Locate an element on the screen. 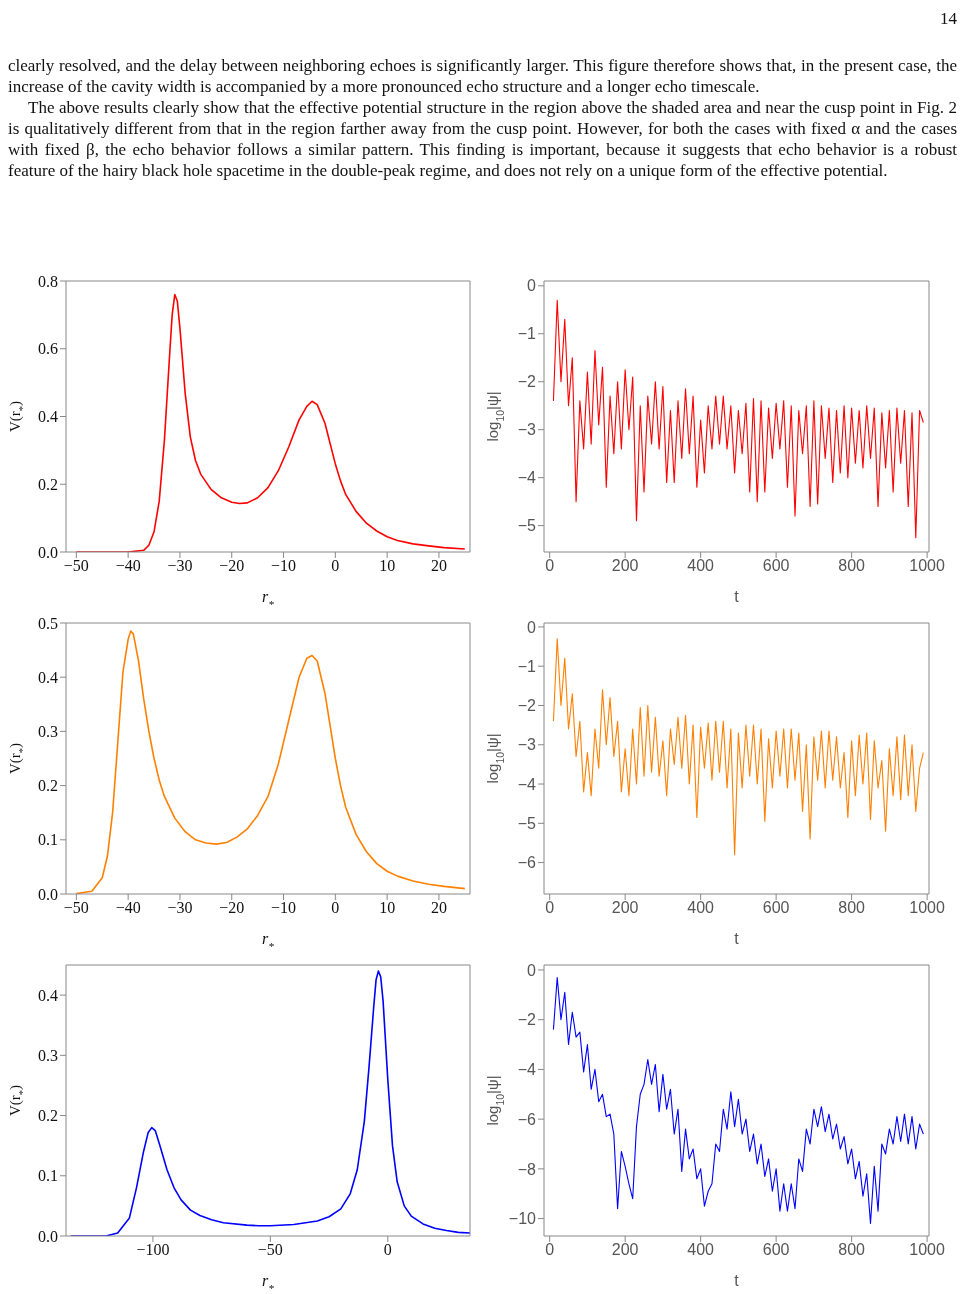 Image resolution: width=965 pixels, height=1294 pixels. text: The above results clearly show that the effective potential structure in the region above the shaded area and near the cusp point in Fig. 2 is qualitatively different from that in the region farther away from the cusp point. However, for both the cases with fixed α and the cases with fixed β, the echo behavior follows a similar pattern. This finding is important, because it suggests that echo behavior is a robust feature of the hairy black hole spacetime in the double-peak regime, and does not rely on a unique form of the effective potential. is located at coordinates (482, 139).